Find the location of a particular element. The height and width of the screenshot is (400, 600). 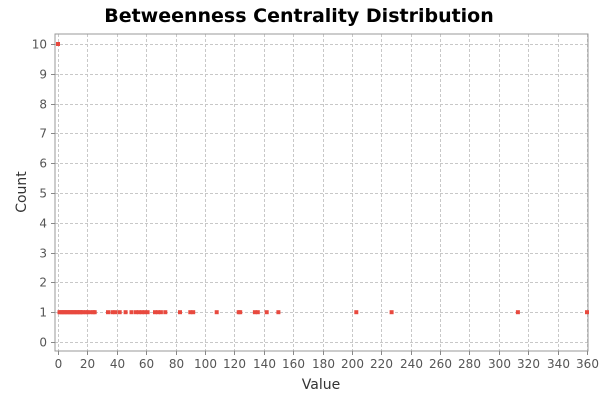

y-tick-label: 8 is located at coordinates (43, 105).